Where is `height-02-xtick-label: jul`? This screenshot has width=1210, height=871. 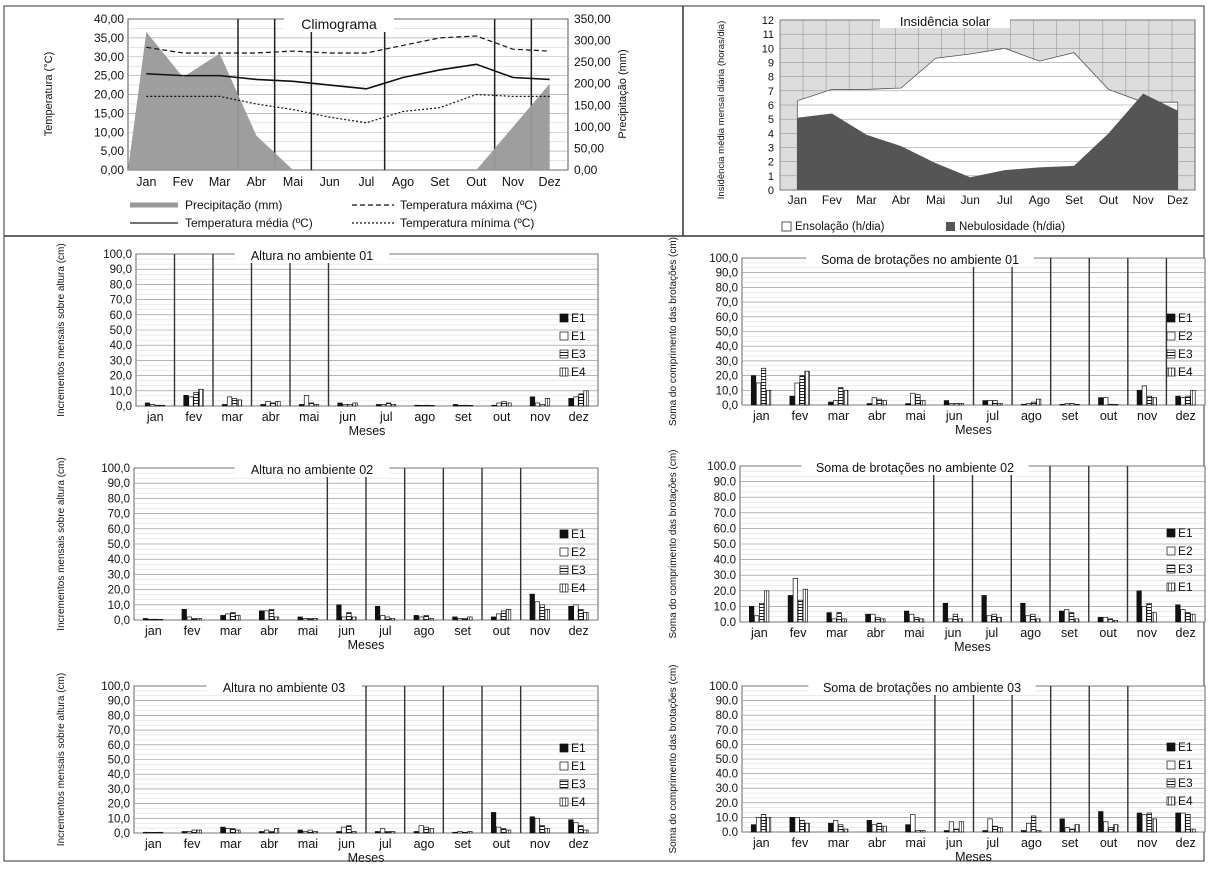
height-02-xtick-label: jul is located at coordinates (385, 631).